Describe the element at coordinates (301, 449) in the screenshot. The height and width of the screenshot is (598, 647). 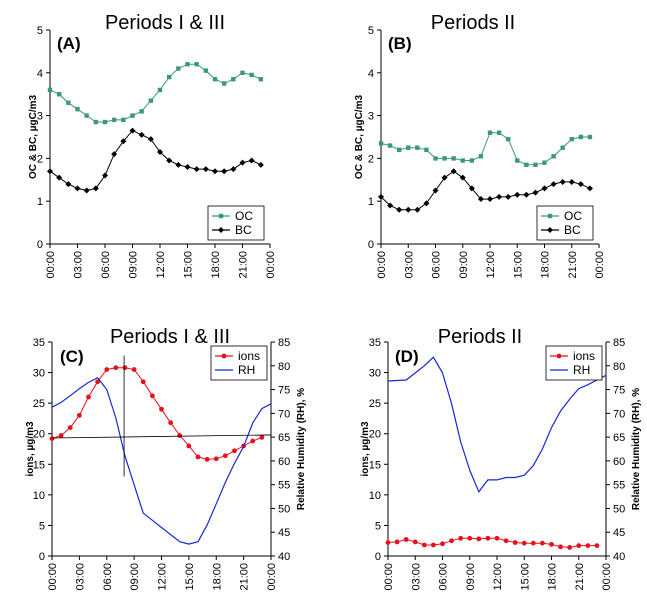
I see `y2-axis-label: Relative Humidity (RH), %` at that location.